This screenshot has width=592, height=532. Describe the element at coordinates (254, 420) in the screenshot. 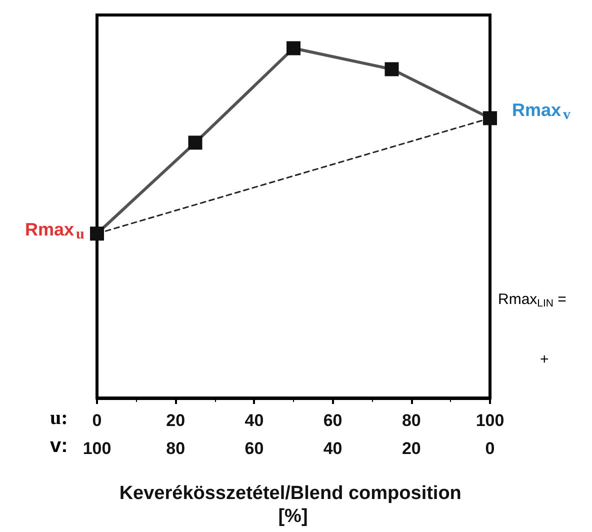

I see `x-tick-label: 40` at that location.